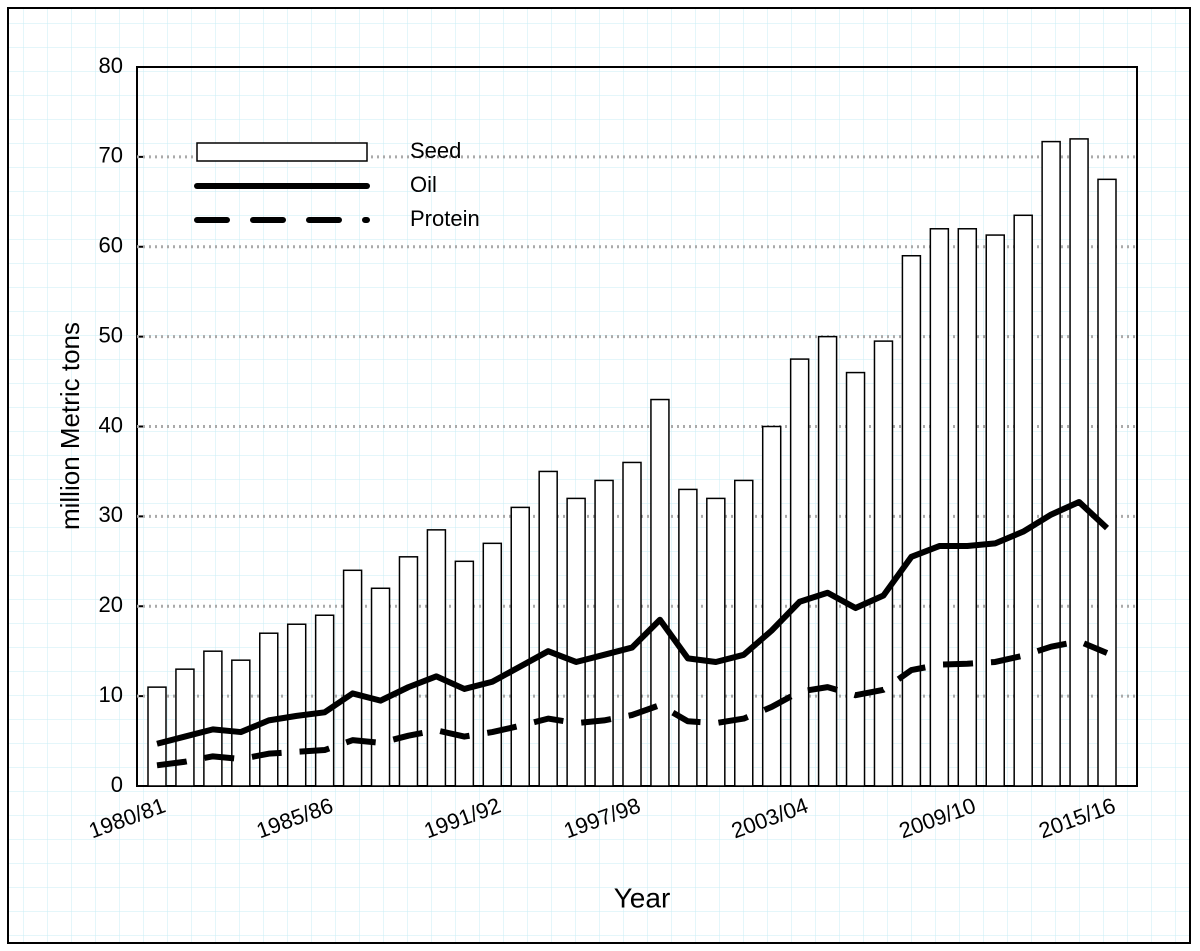 The height and width of the screenshot is (951, 1200). What do you see at coordinates (111, 334) in the screenshot?
I see `y-tick-label: 50` at bounding box center [111, 334].